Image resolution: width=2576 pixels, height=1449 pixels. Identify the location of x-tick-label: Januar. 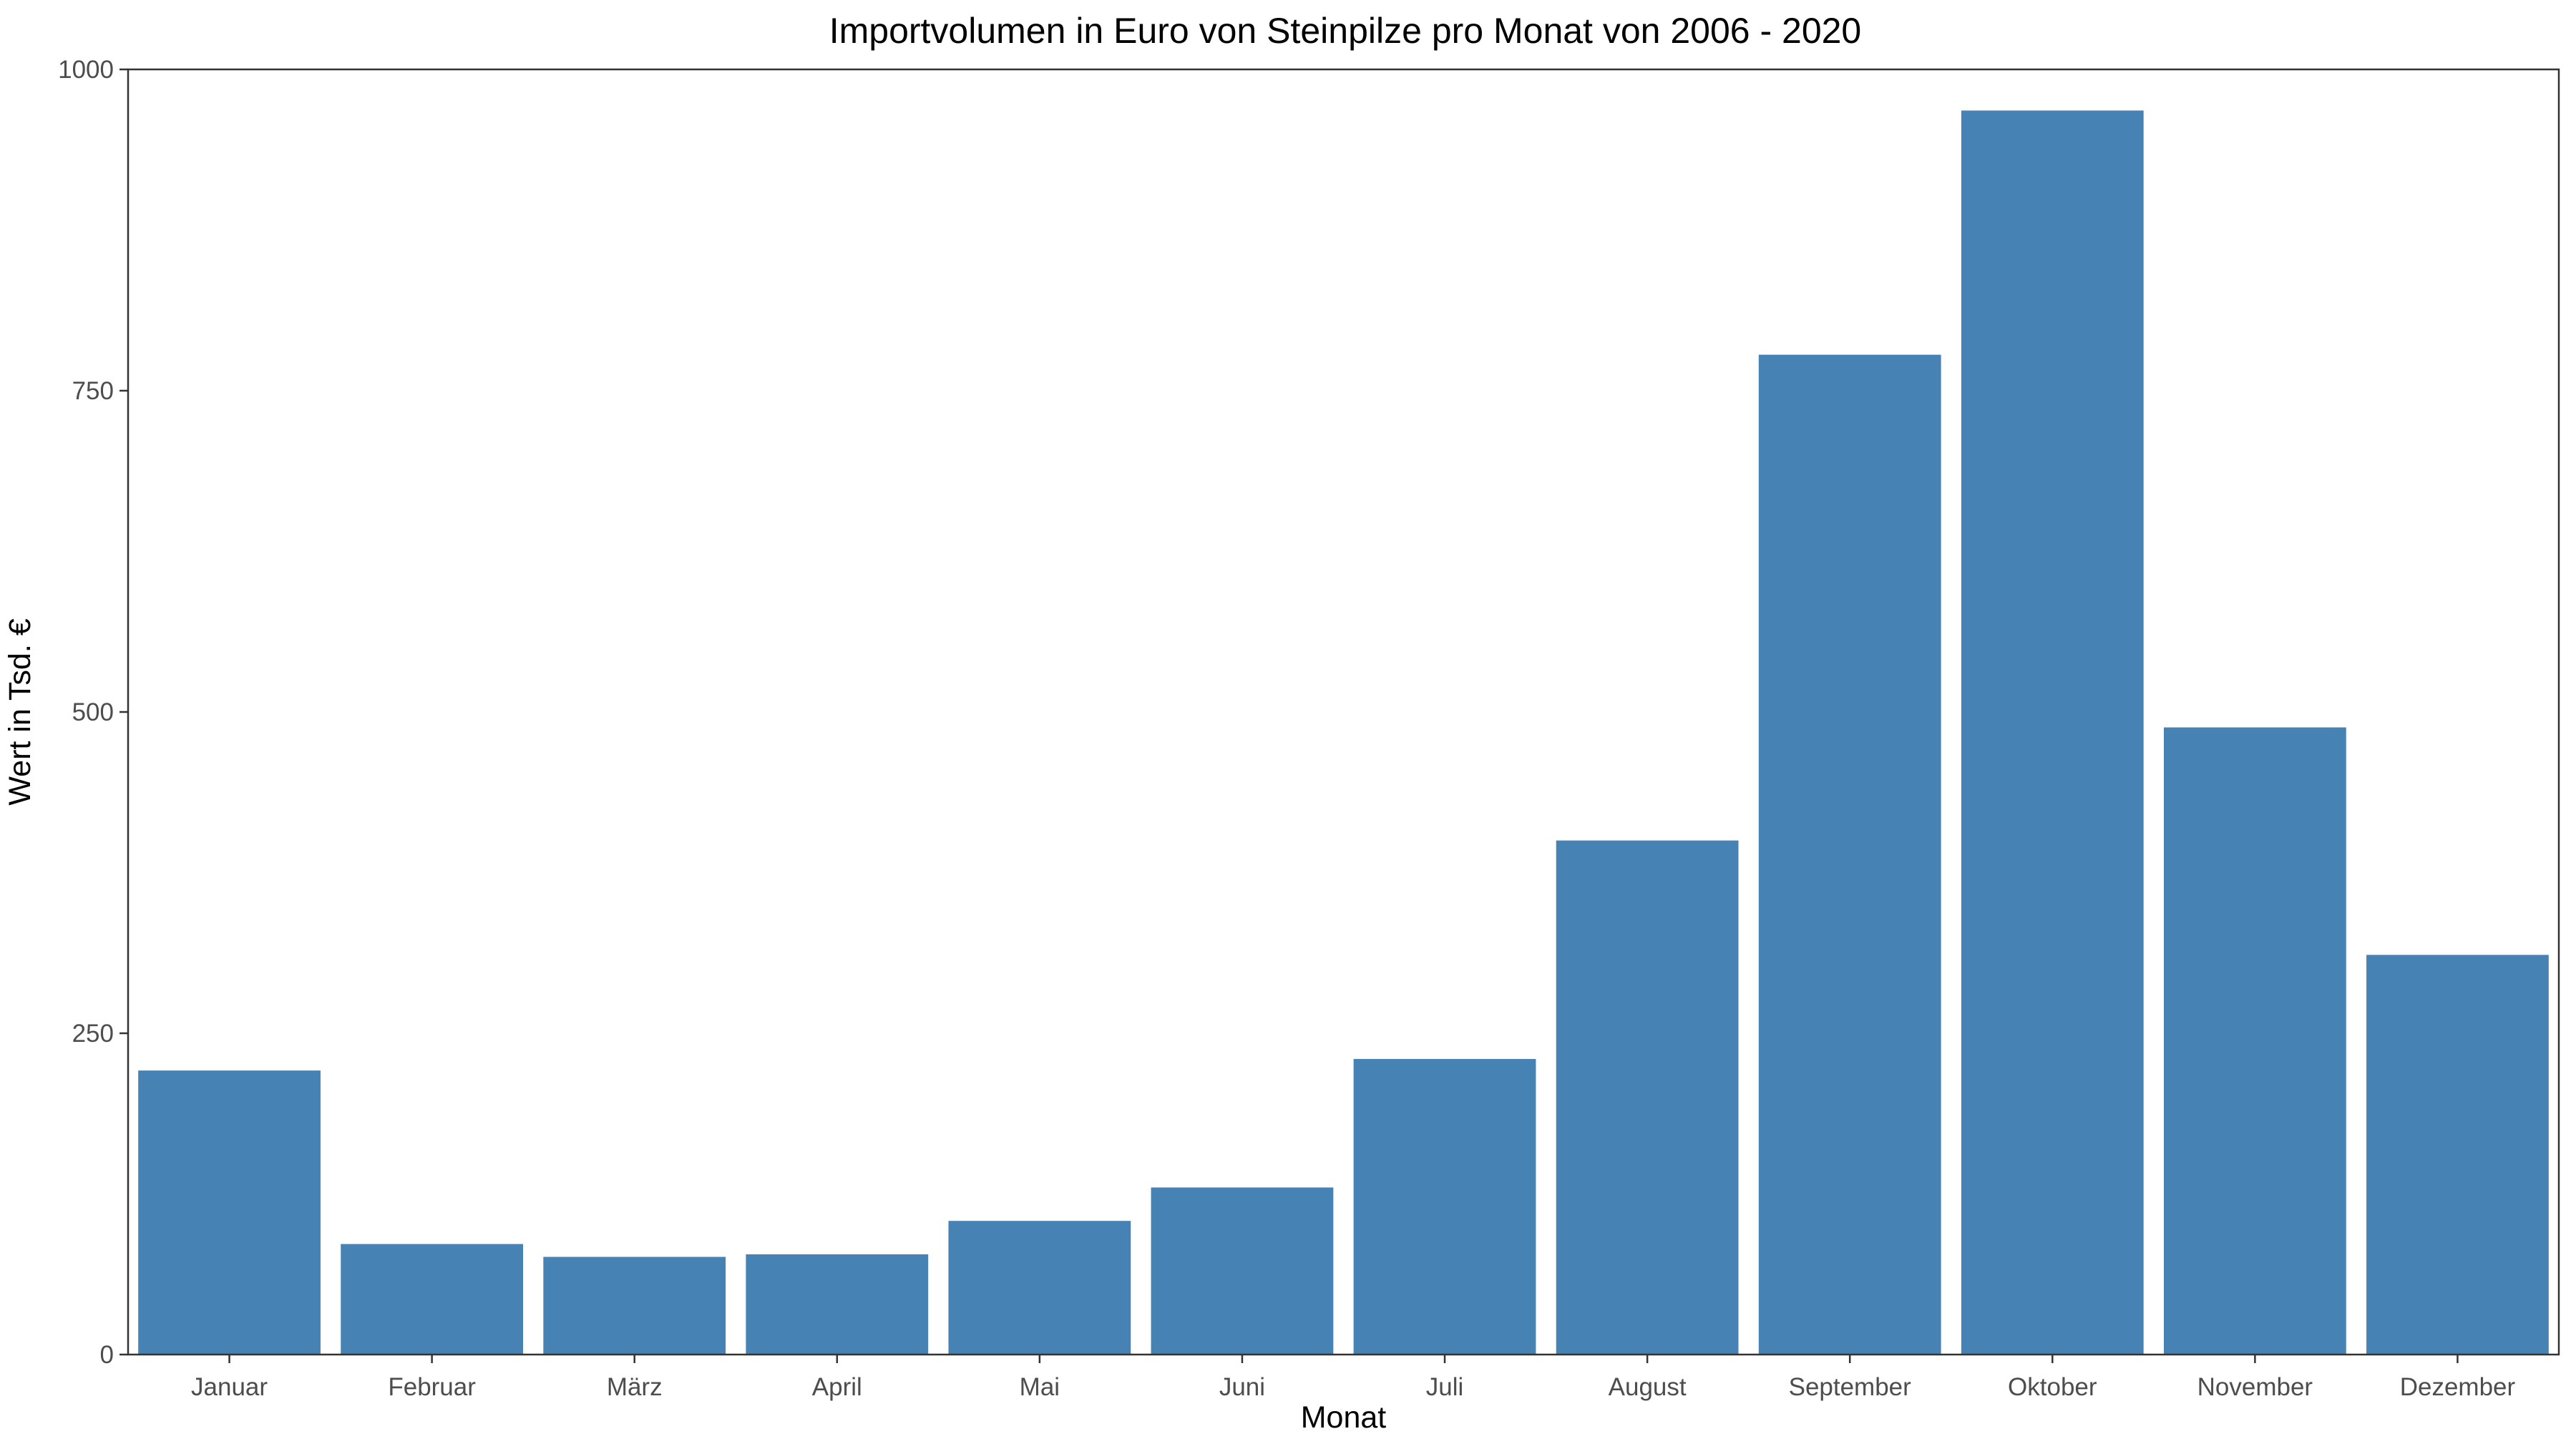
(229, 1387).